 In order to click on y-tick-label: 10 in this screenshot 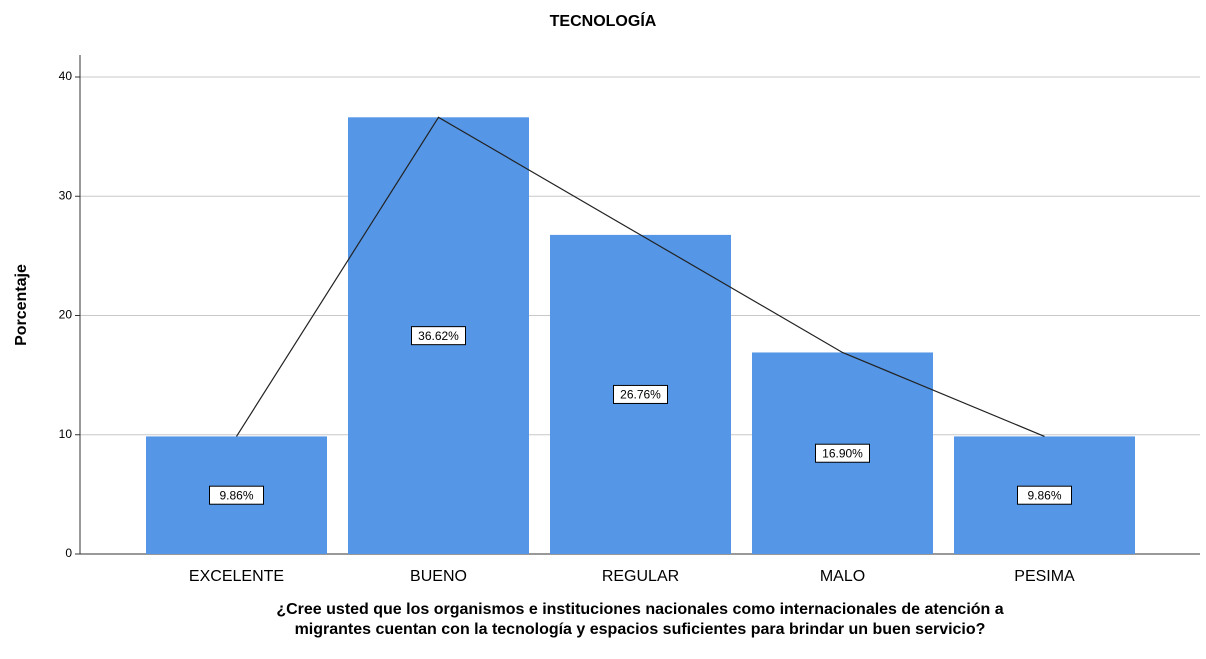, I will do `click(66, 434)`.